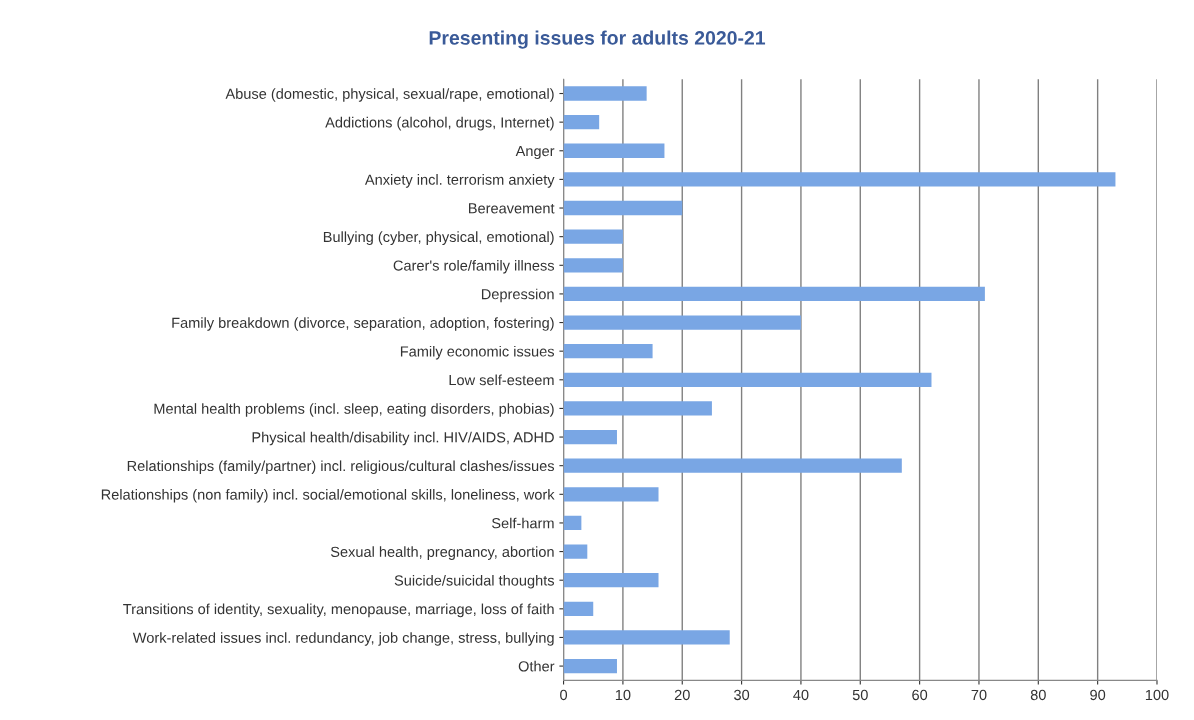  What do you see at coordinates (338, 610) in the screenshot?
I see `y-tick-label: Transitions of identity, sexuality, menopause, marriage, loss of faith` at bounding box center [338, 610].